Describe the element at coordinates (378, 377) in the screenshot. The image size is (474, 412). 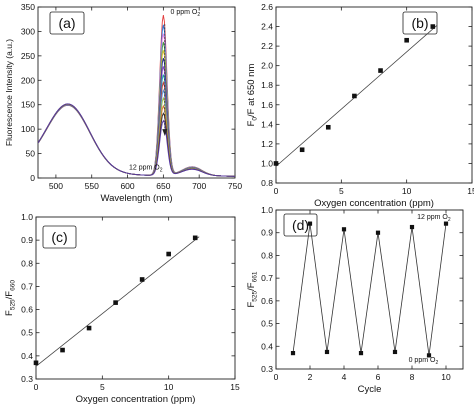
I see `x-tick-label: 6` at that location.